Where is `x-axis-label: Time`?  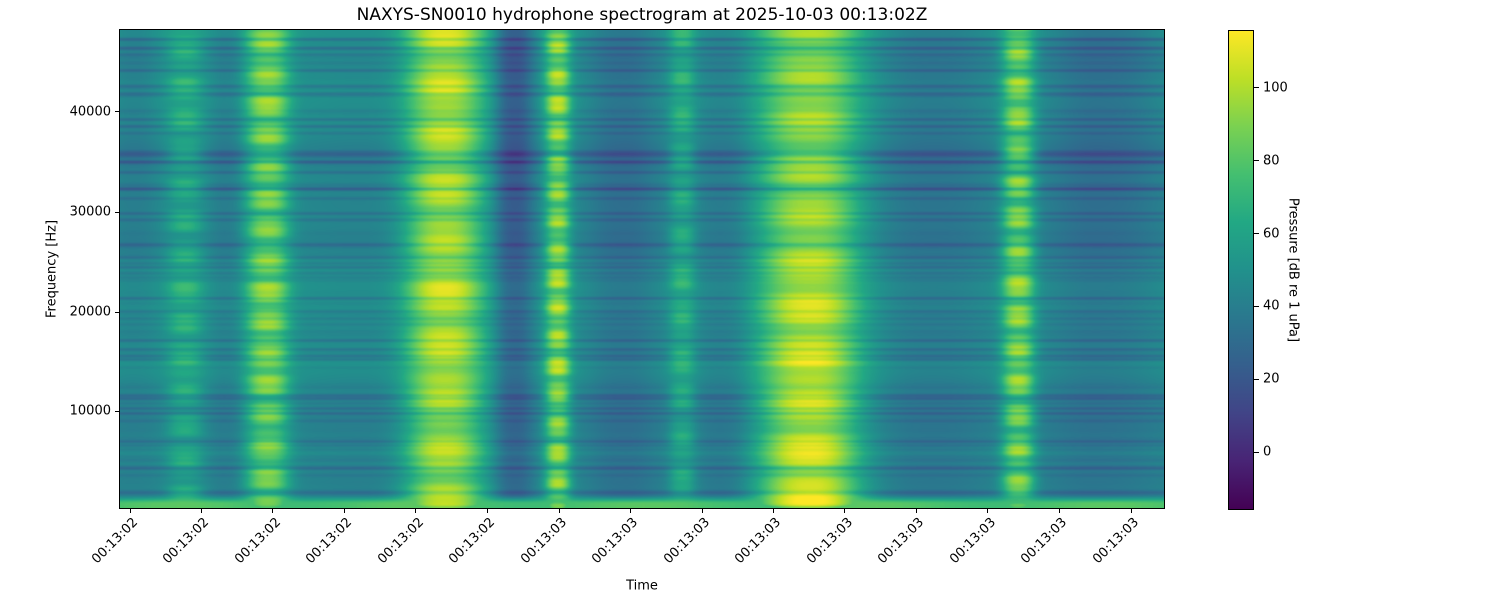
x-axis-label: Time is located at coordinates (642, 586).